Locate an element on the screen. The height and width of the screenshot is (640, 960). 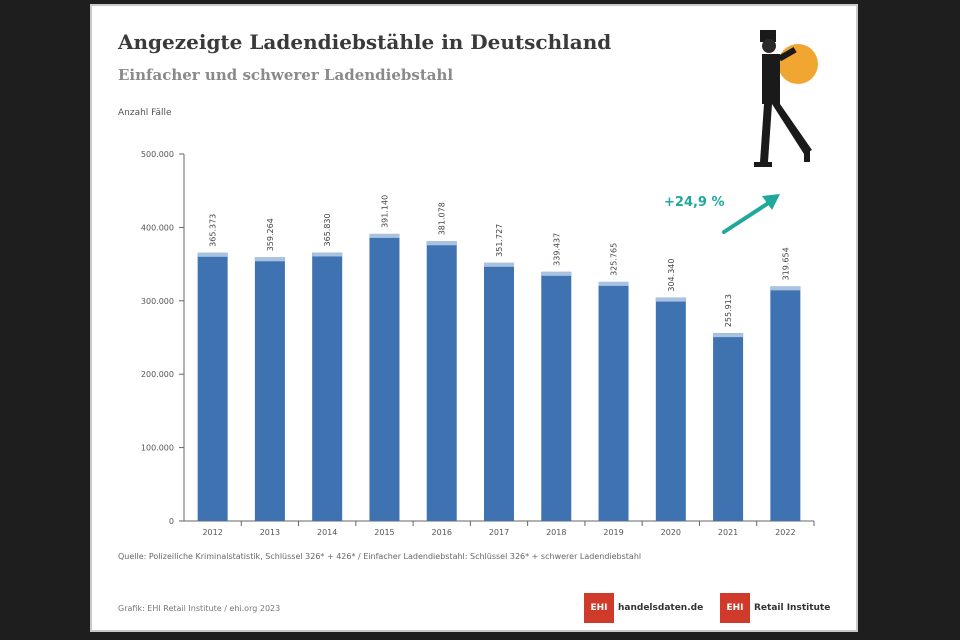
x-tick-label: 2015 is located at coordinates (384, 532).